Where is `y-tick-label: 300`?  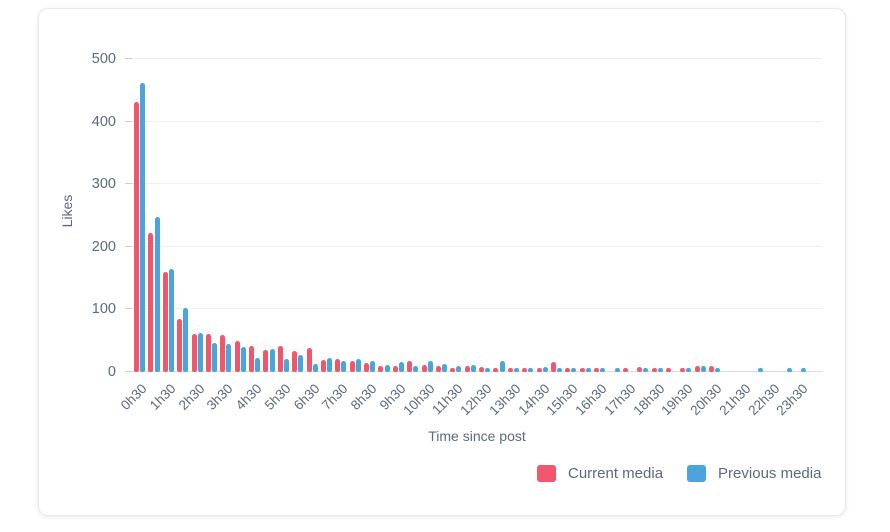
y-tick-label: 300 is located at coordinates (103, 184).